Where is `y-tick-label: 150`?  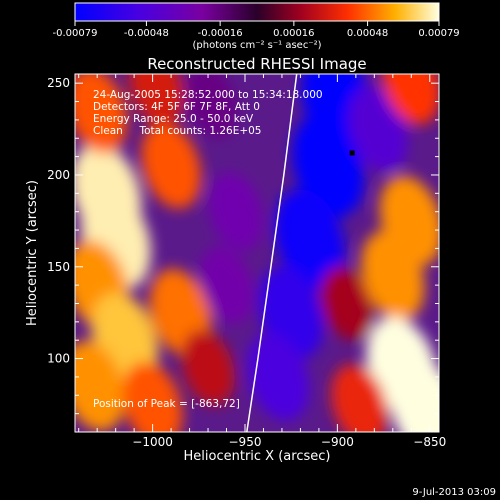
y-tick-label: 150 is located at coordinates (58, 267).